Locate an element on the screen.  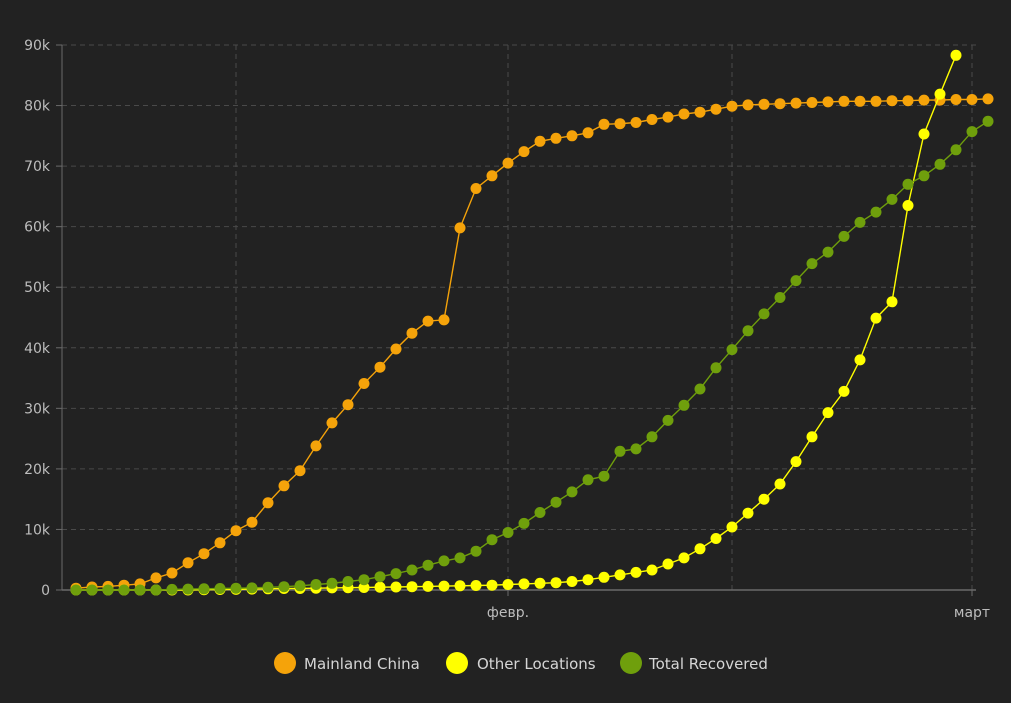
legend-item-other-locations: Other Locations is located at coordinates (521, 663).